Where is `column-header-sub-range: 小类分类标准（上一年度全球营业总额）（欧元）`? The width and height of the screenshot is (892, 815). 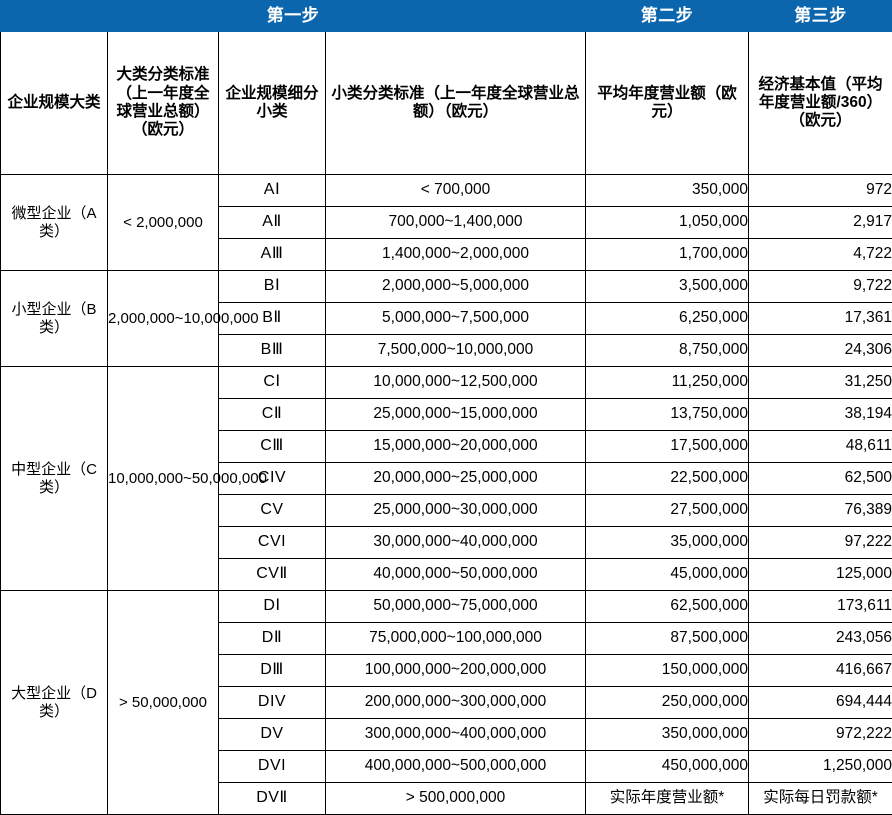
column-header-sub-range: 小类分类标准（上一年度全球营业总额）（欧元） is located at coordinates (456, 103).